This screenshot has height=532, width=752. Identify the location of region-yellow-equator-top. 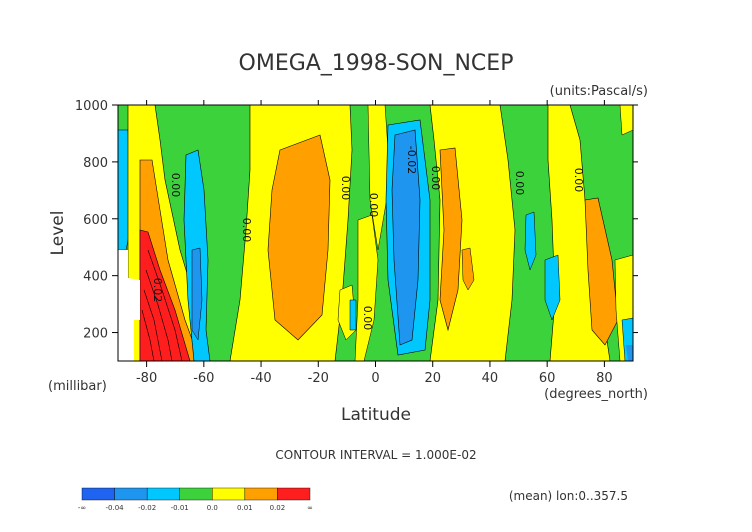
(379, 178).